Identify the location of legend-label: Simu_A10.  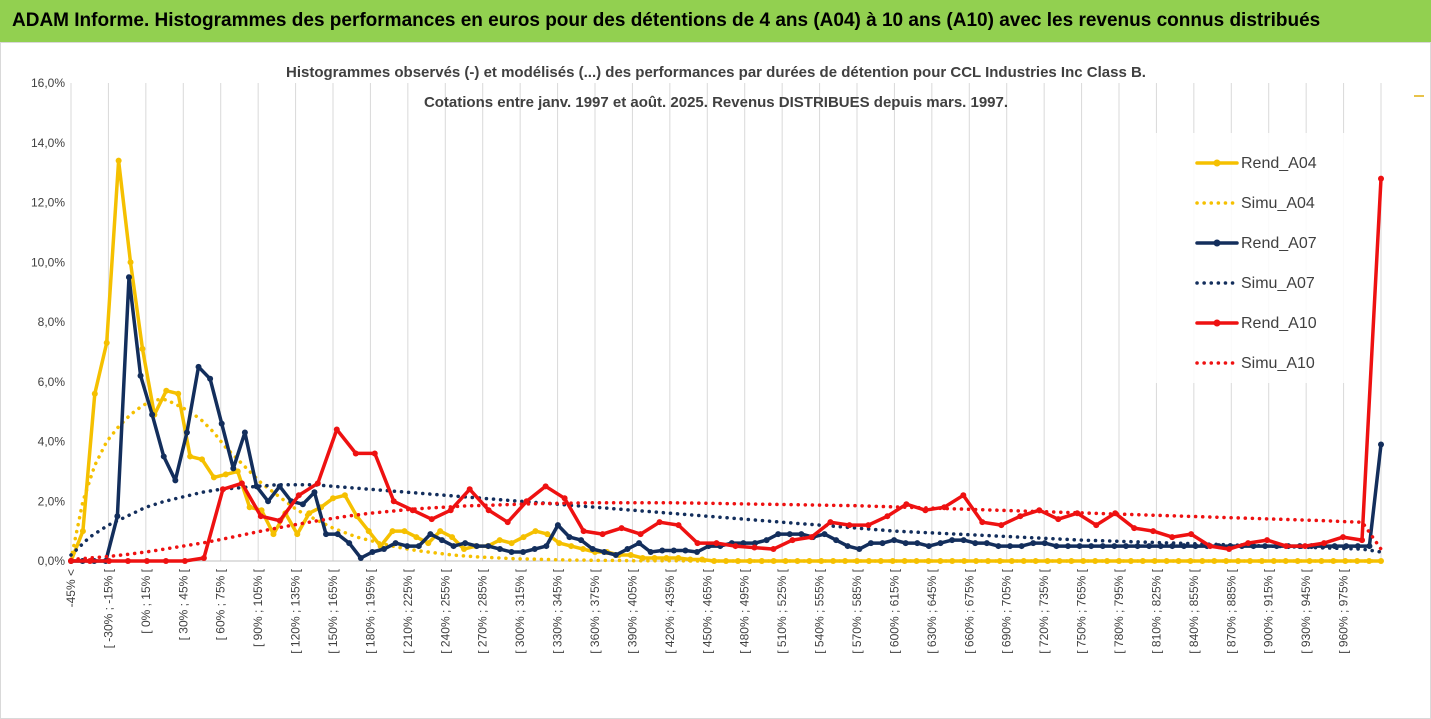
(1278, 363).